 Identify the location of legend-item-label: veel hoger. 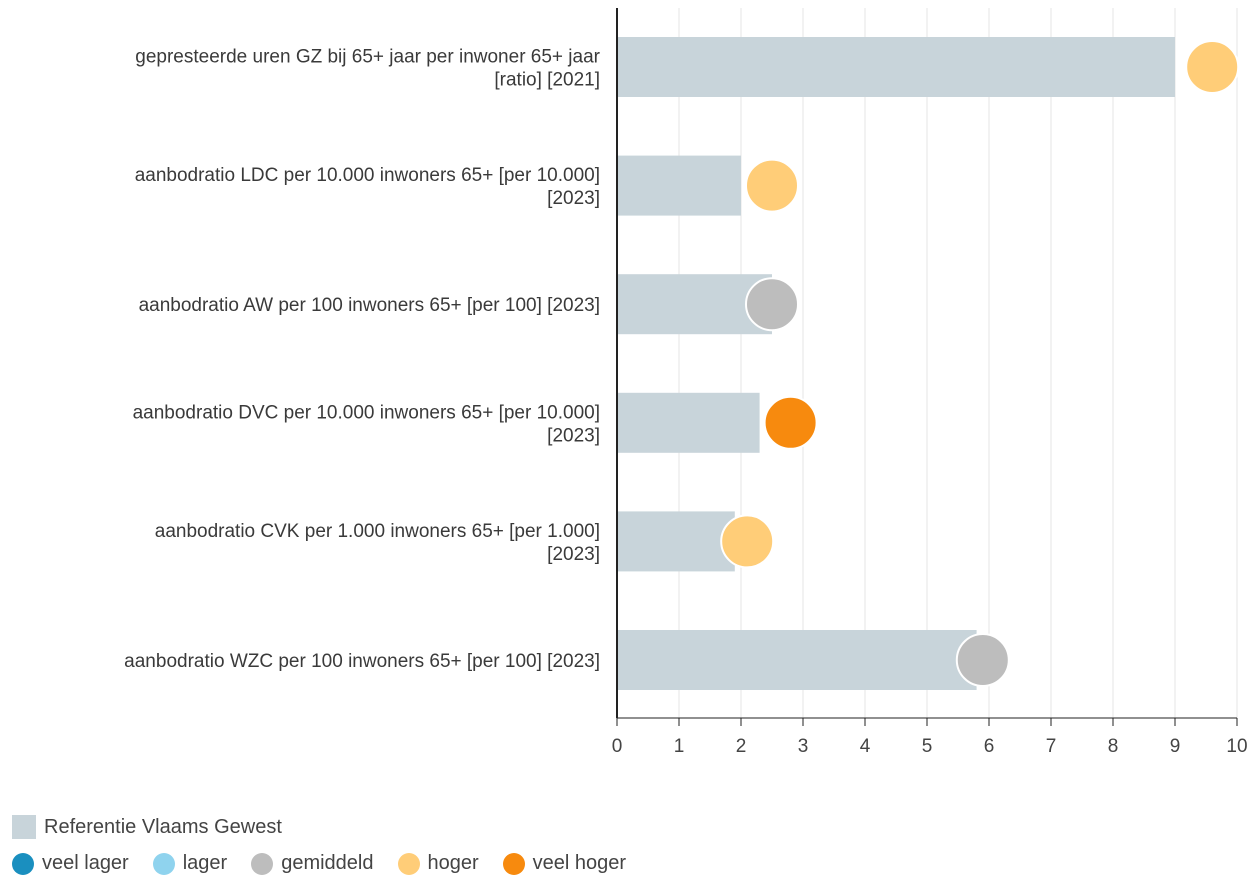
(579, 863).